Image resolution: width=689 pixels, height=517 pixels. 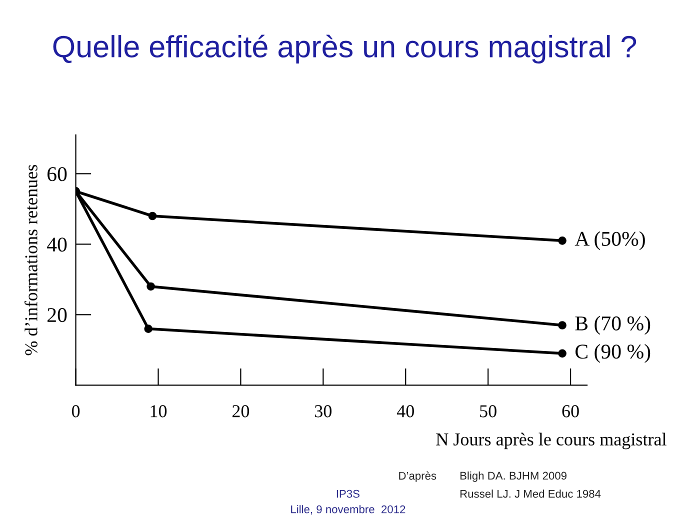 What do you see at coordinates (405, 411) in the screenshot?
I see `x-tick-label: 40` at bounding box center [405, 411].